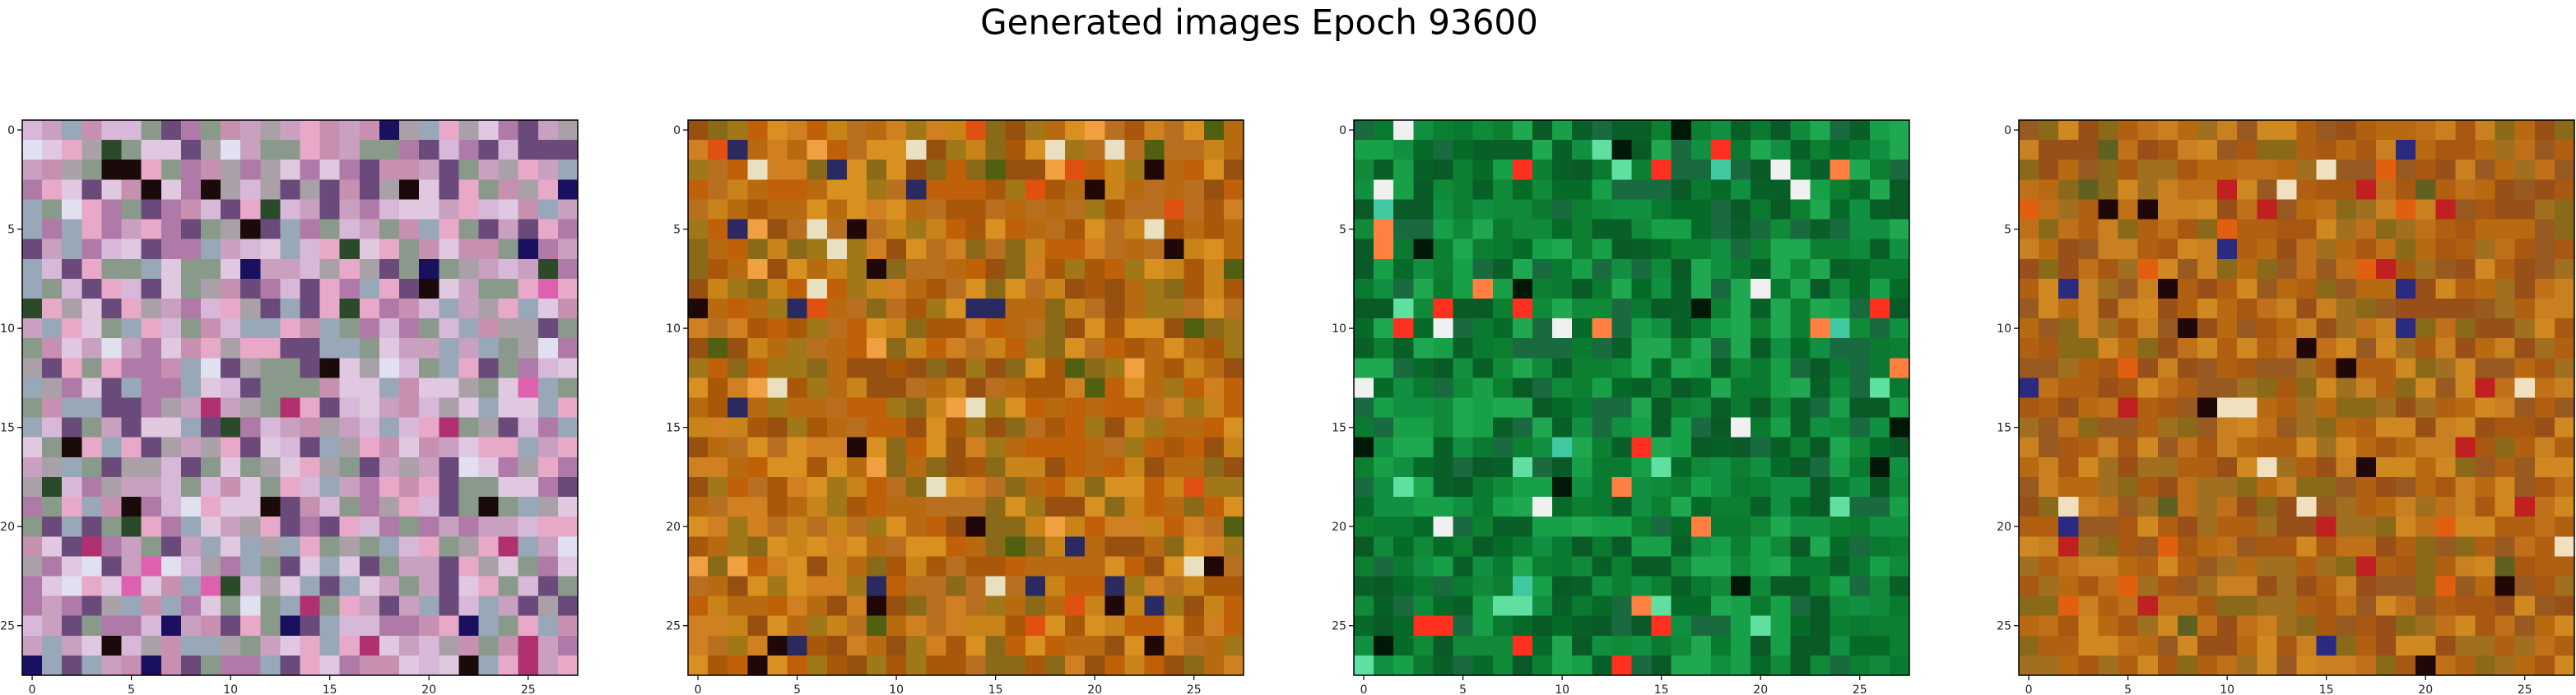 The height and width of the screenshot is (695, 2576). I want to click on x-tick-label: 20, so click(428, 689).